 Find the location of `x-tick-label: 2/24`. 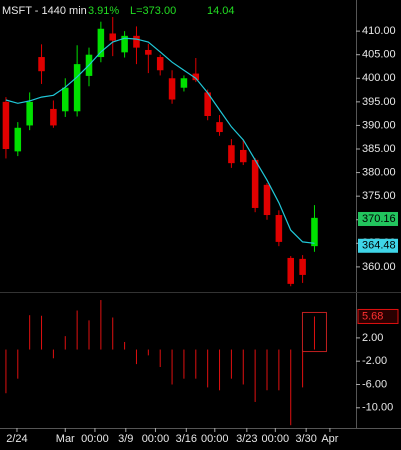

x-tick-label: 2/24 is located at coordinates (16, 439).